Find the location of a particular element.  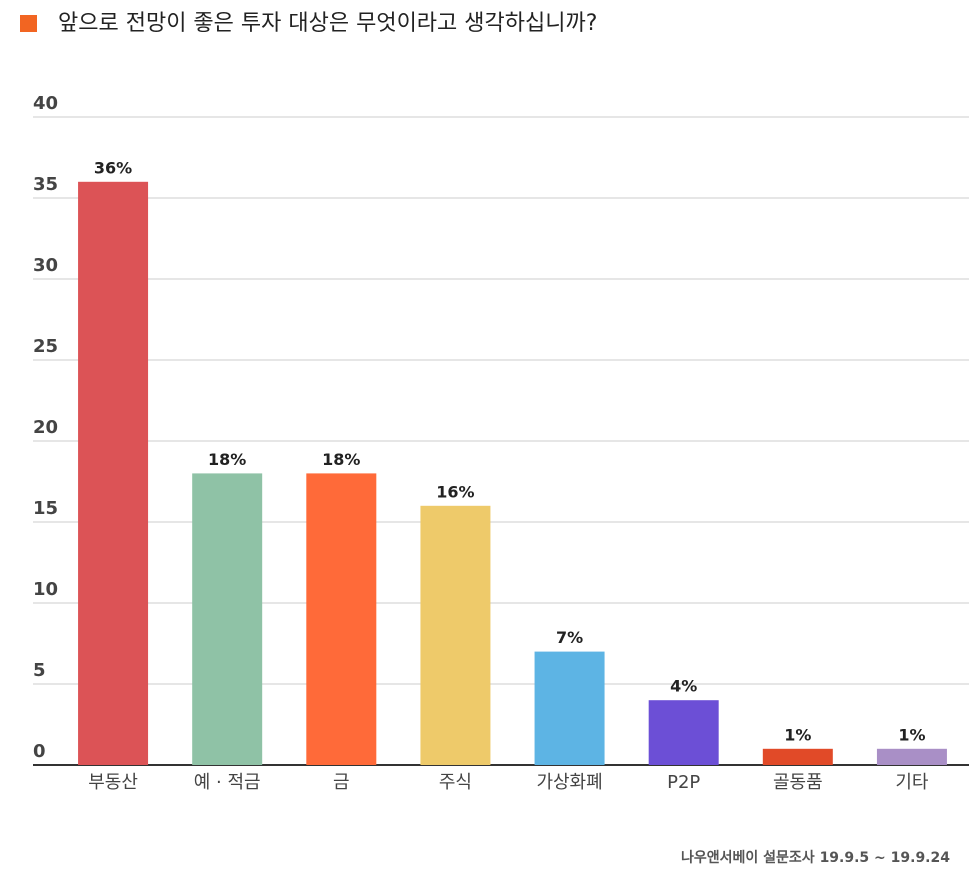

value-label: 7% is located at coordinates (569, 637).